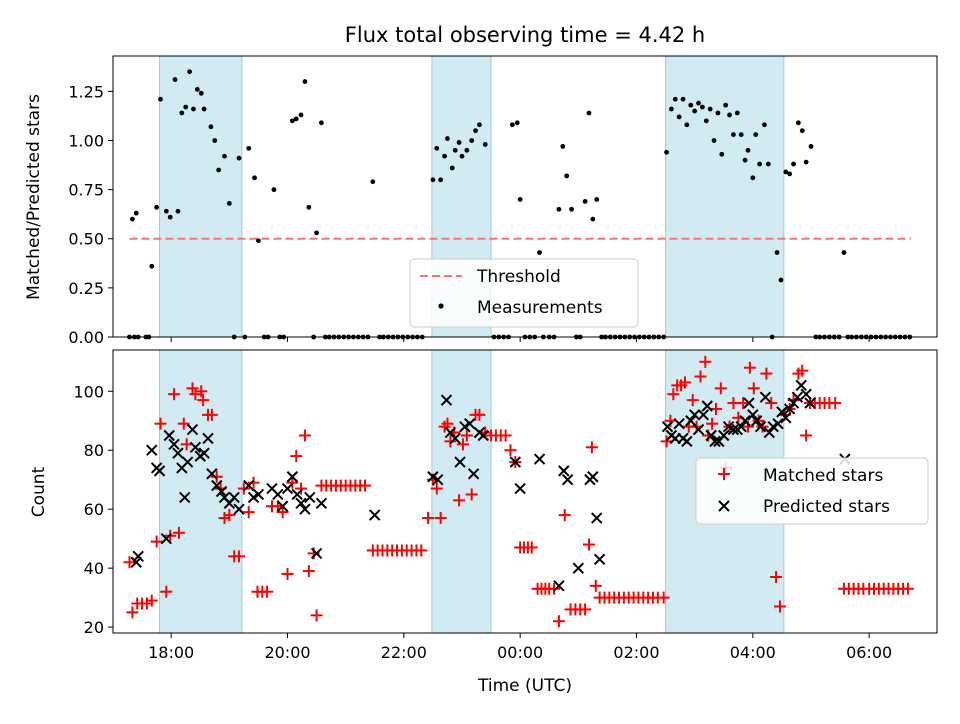 This screenshot has width=960, height=724. I want to click on y-tick-label: 0.25, so click(86, 288).